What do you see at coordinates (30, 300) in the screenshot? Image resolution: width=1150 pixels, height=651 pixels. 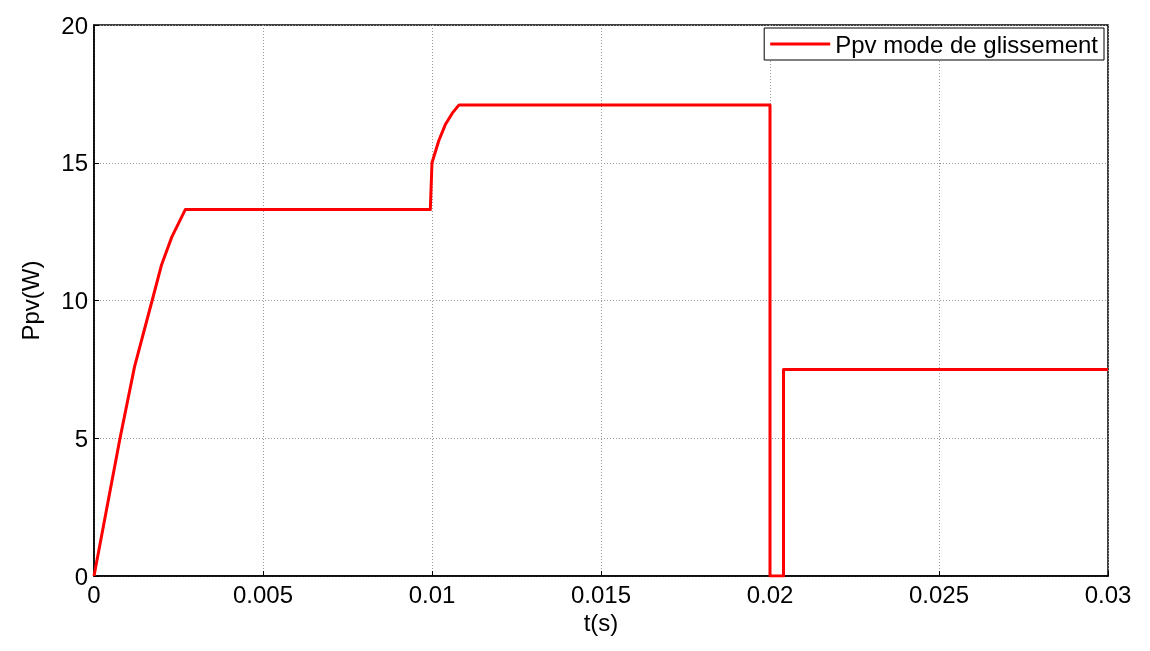 I see `y-axis-title: Ppv(W)` at bounding box center [30, 300].